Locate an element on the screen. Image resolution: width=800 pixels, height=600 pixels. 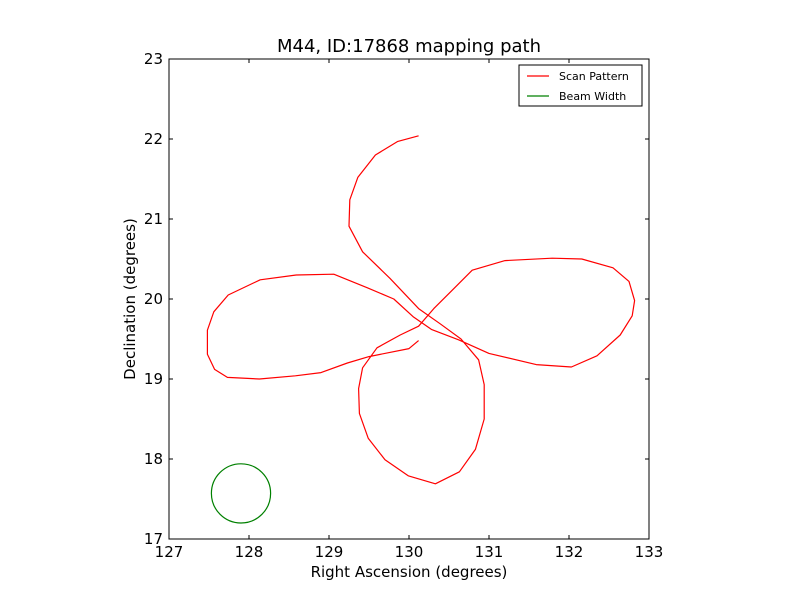
y-tick-label: 23 is located at coordinates (153, 59).